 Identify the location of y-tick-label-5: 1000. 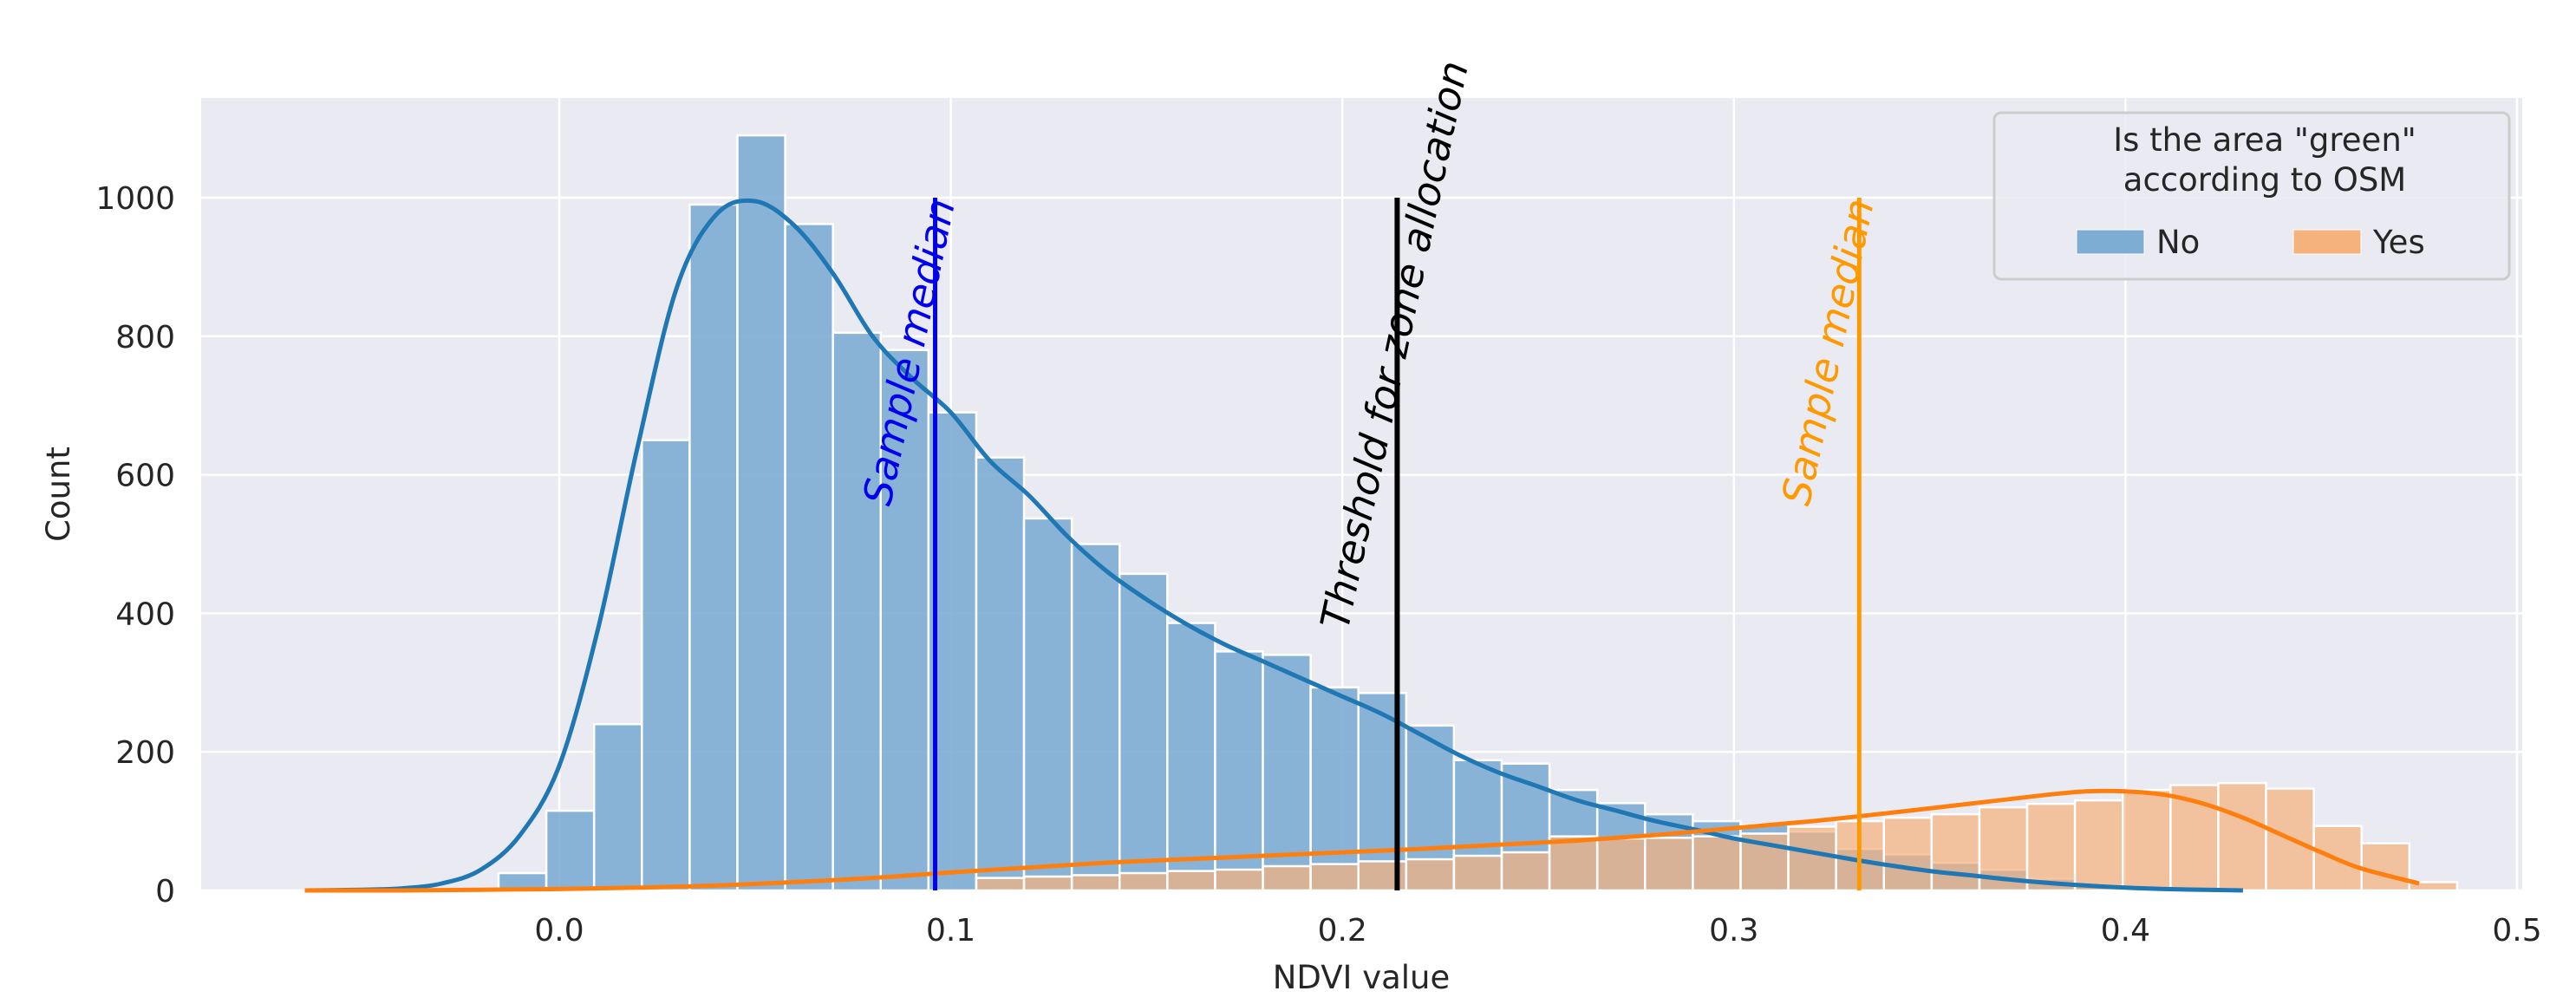
(135, 199).